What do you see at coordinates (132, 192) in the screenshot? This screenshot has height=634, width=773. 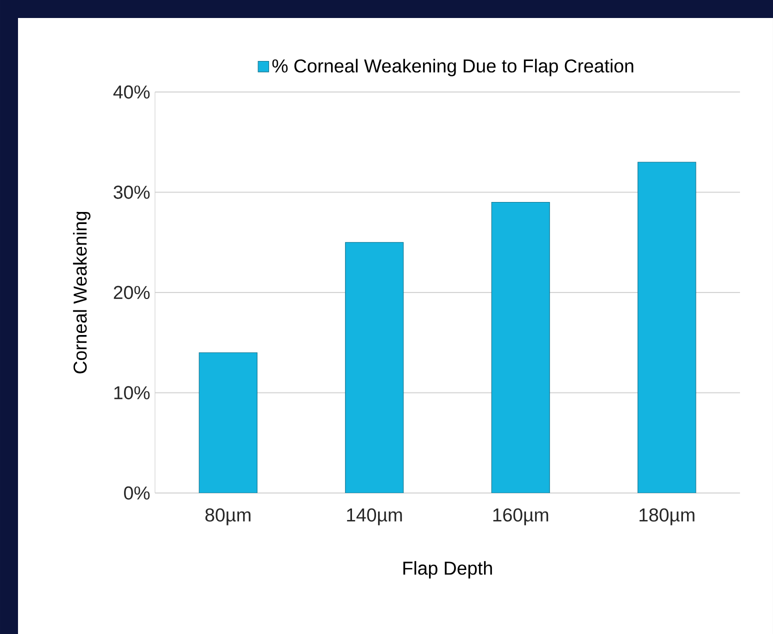 I see `y-tick-label: 30%` at bounding box center [132, 192].